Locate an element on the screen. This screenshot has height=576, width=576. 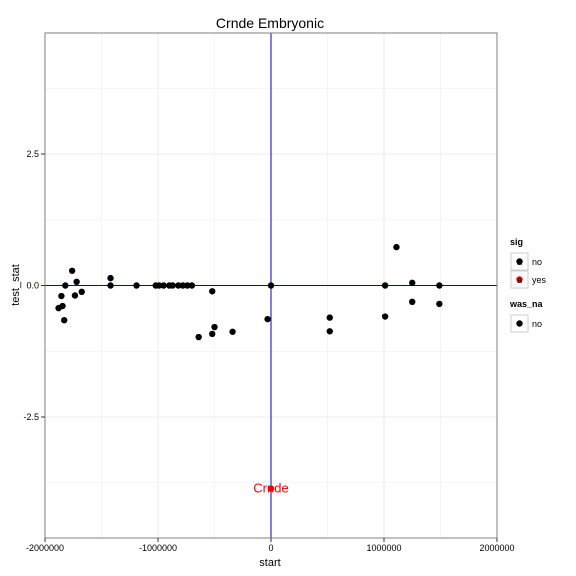
y-axis-title: test_stat is located at coordinates (16, 285).